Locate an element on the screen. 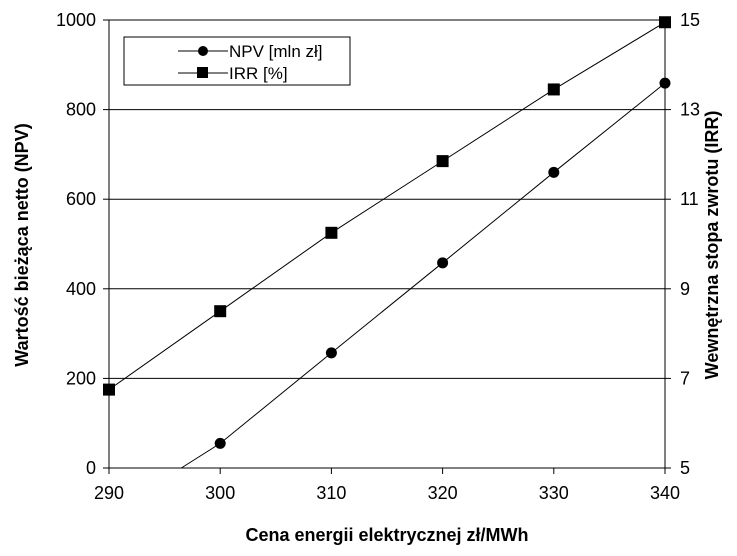 The image size is (737, 556). legend: NPV [mln zł] IRR [%] is located at coordinates (237, 61).